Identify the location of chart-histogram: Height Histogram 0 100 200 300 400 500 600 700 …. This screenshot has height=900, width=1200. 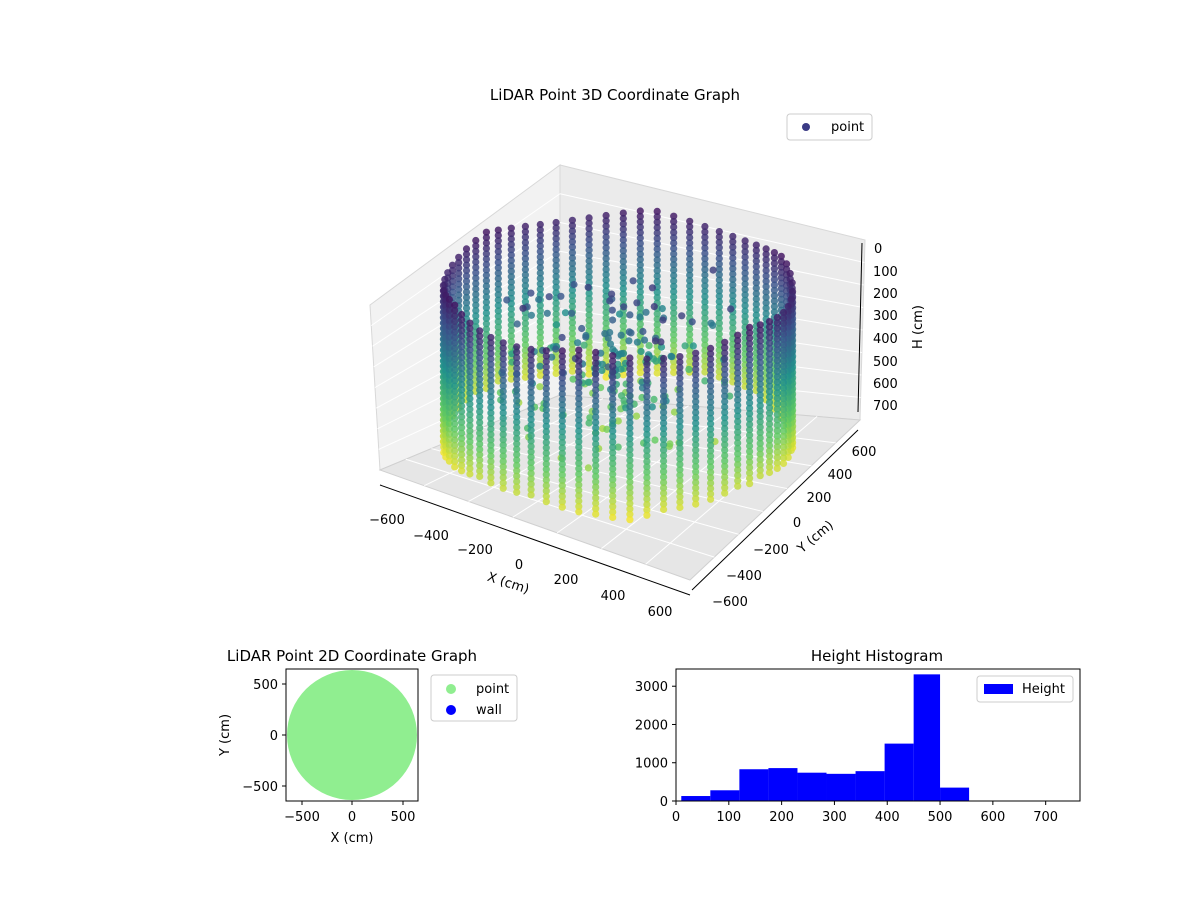
(857, 736).